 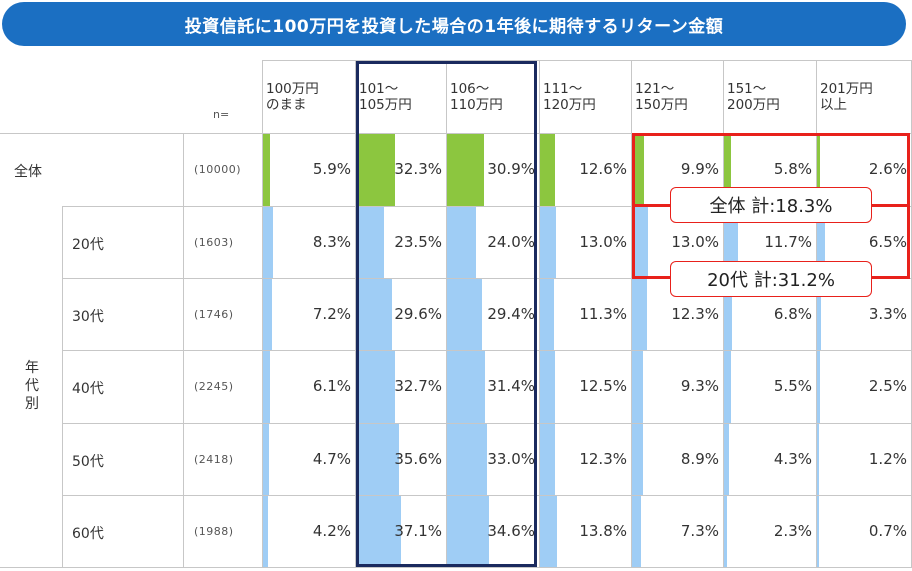 What do you see at coordinates (511, 169) in the screenshot?
I see `value-label: 30.9%` at bounding box center [511, 169].